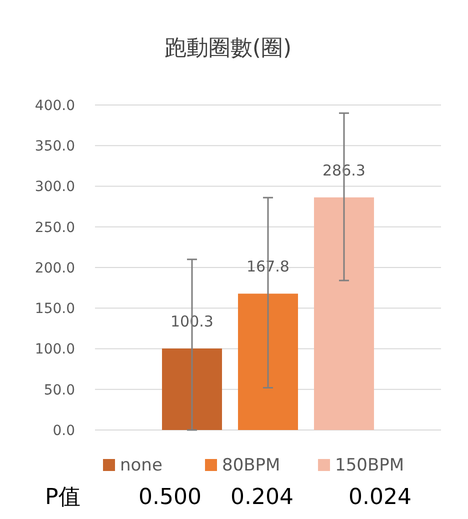  I want to click on text: 0.024, so click(380, 497).